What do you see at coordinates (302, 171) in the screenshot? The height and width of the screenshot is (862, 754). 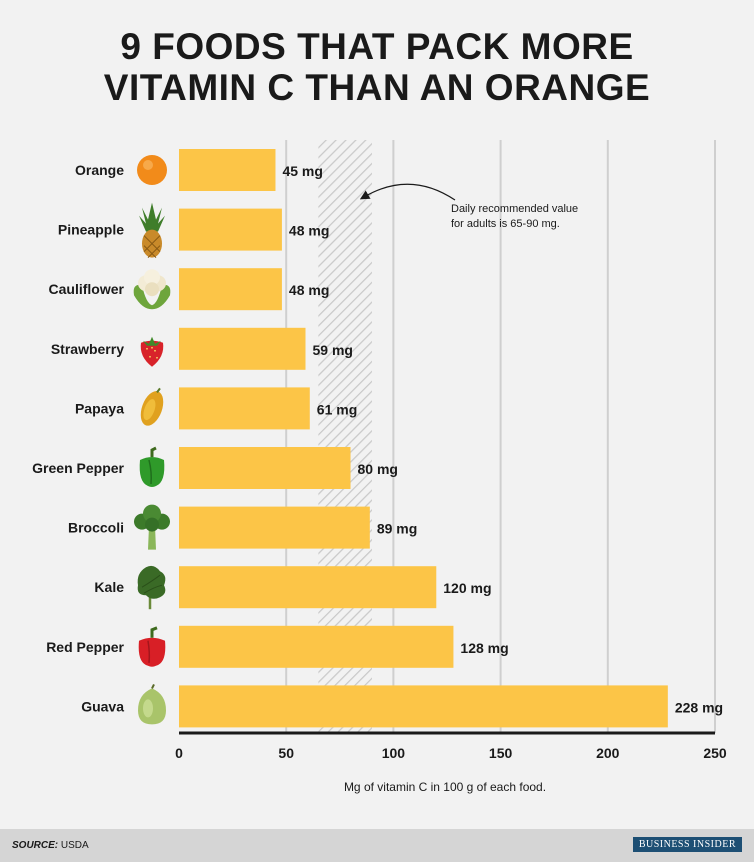 I see `value-label: 45 mg` at bounding box center [302, 171].